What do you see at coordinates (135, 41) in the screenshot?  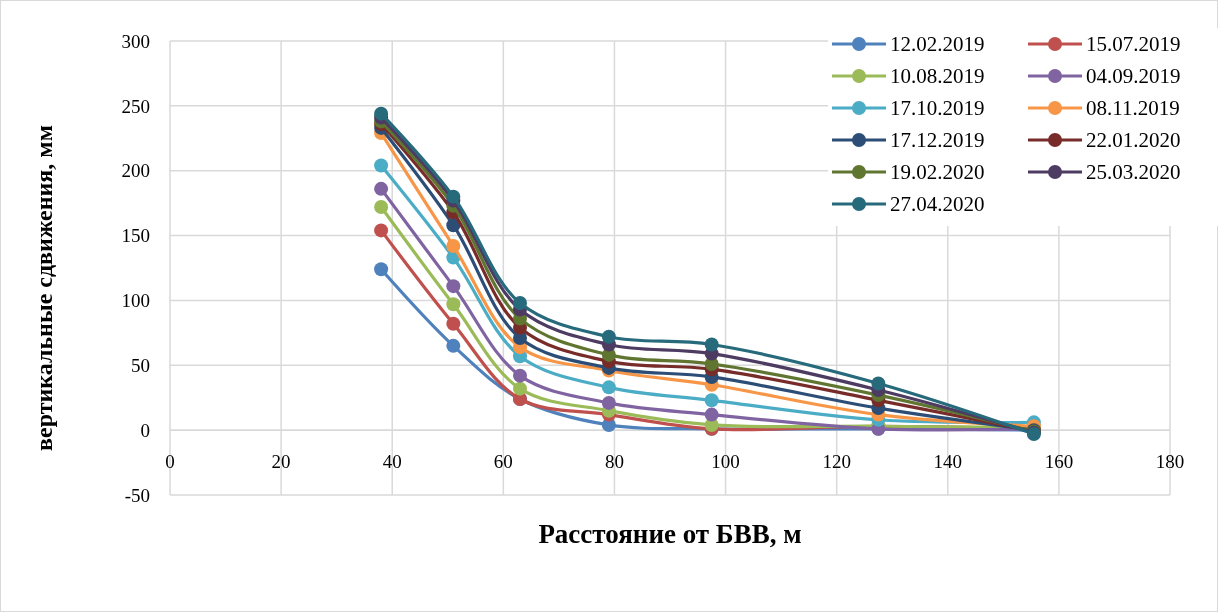 I see `y-tick-label: 300` at bounding box center [135, 41].